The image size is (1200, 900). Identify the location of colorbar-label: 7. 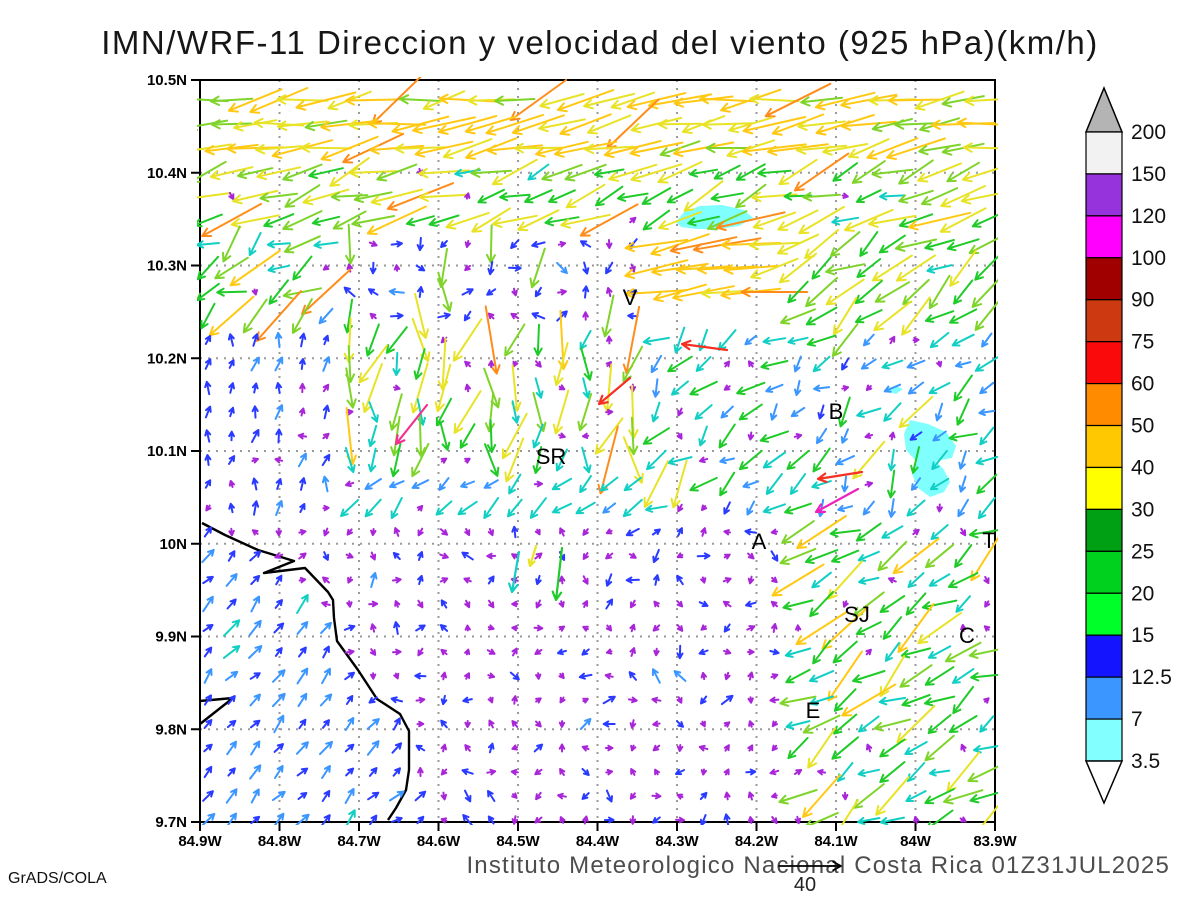
(1137, 719).